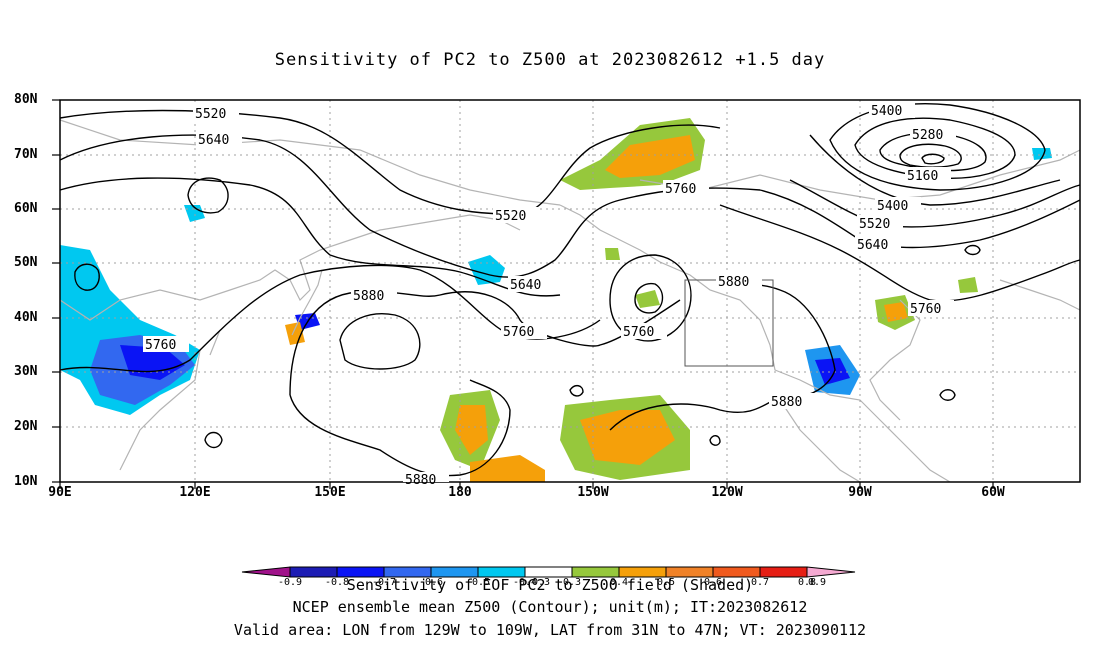 The image size is (1100, 650). What do you see at coordinates (26, 481) in the screenshot?
I see `lat-label: 10N` at bounding box center [26, 481].